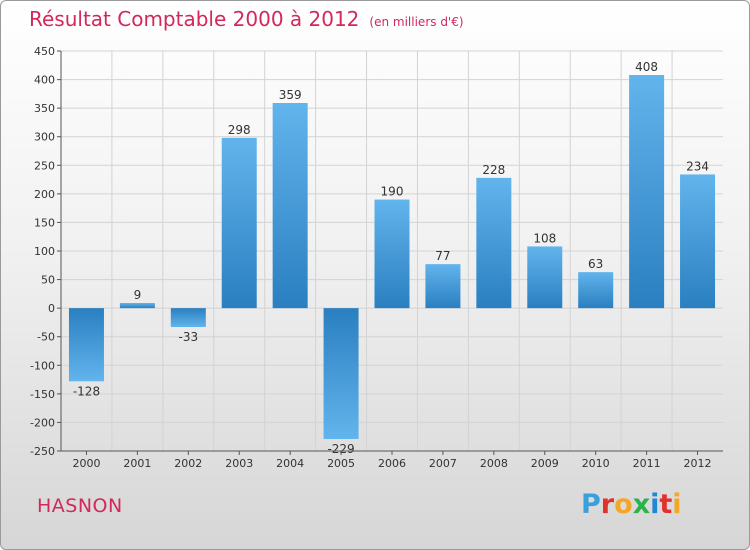  I want to click on x-tick-label: 2005, so click(341, 463).